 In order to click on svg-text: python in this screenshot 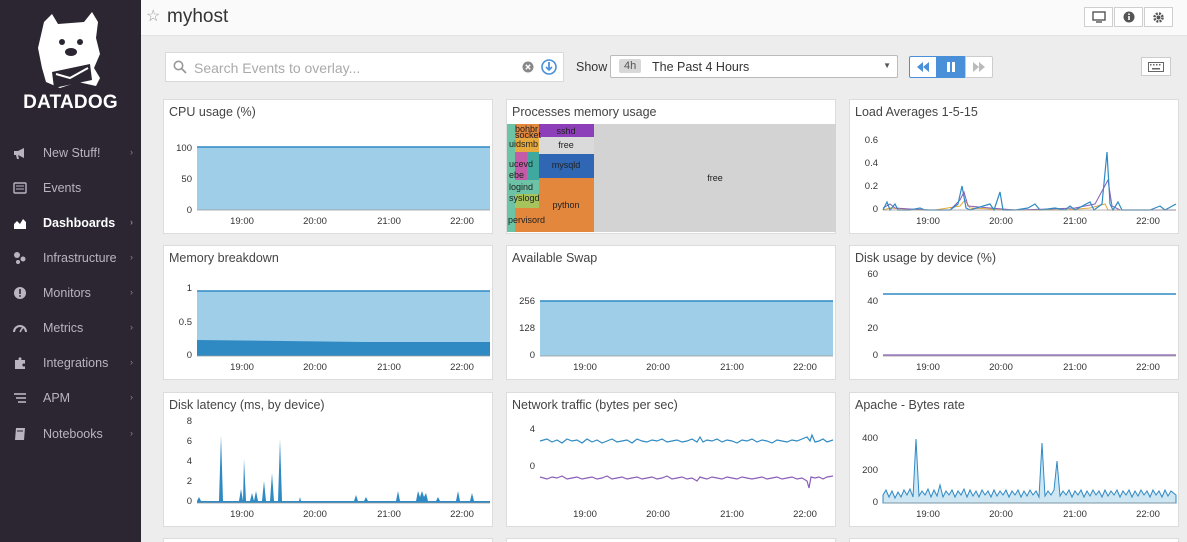, I will do `click(565, 205)`.